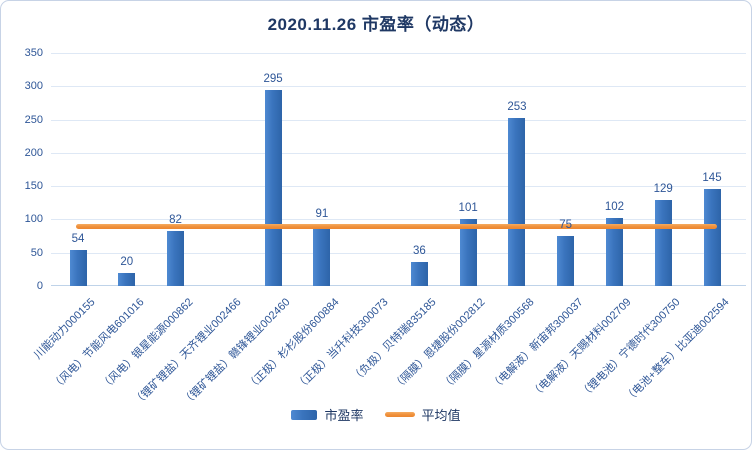 This screenshot has width=752, height=450. Describe the element at coordinates (33, 53) in the screenshot. I see `y-tick-label: 350` at that location.